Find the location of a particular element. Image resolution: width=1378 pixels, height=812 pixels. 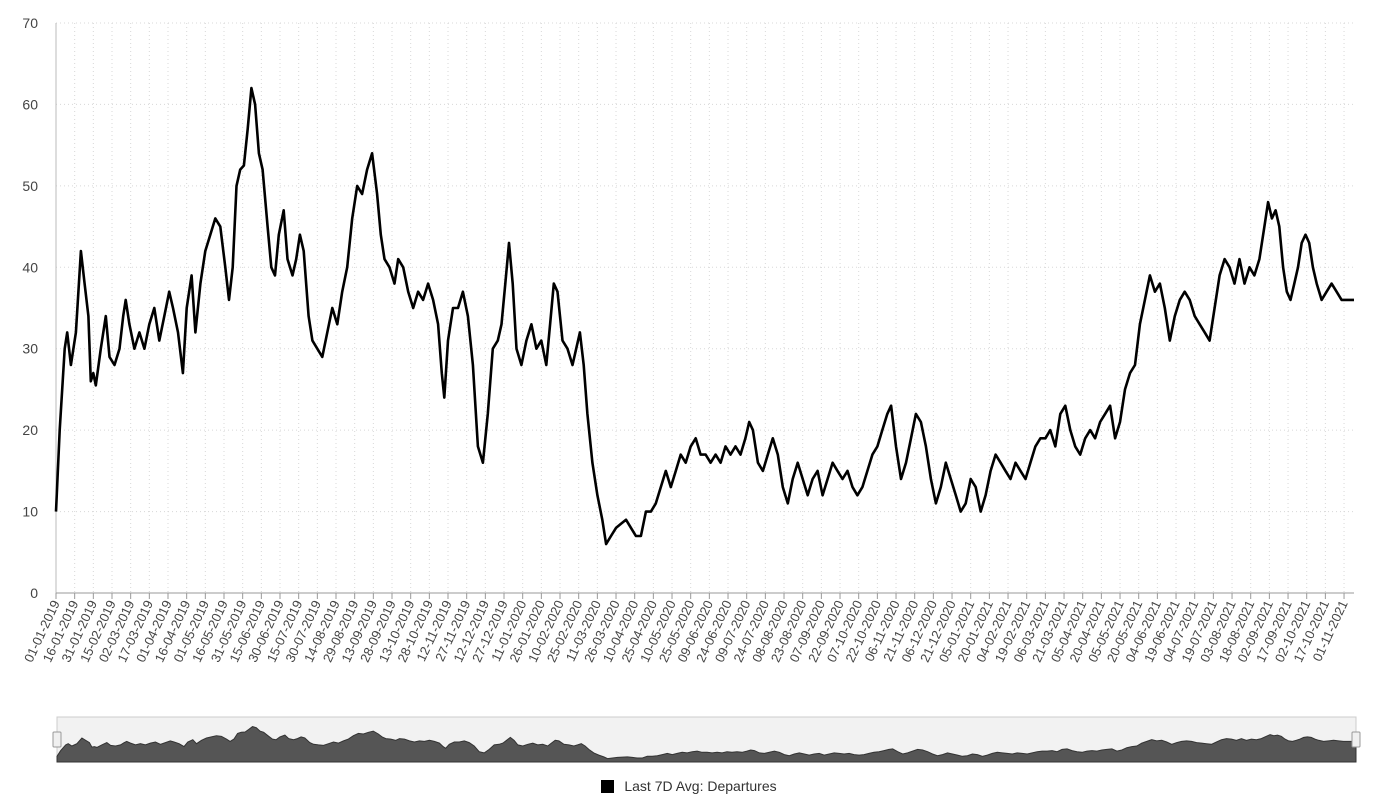

legend-label: Last 7D Avg: Departures is located at coordinates (700, 786).